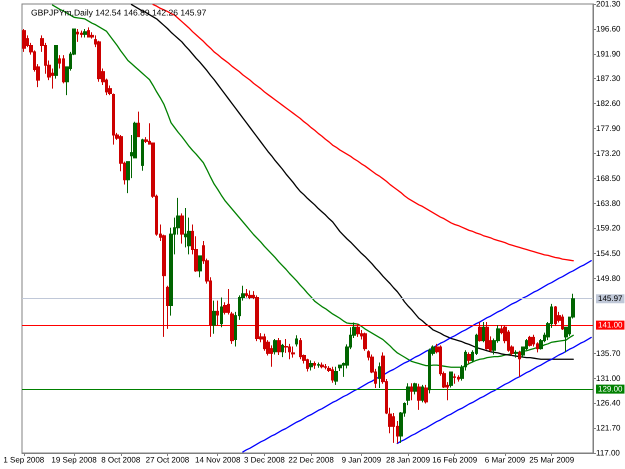 Image resolution: width=625 pixels, height=469 pixels. What do you see at coordinates (408, 460) in the screenshot?
I see `x-tick-label: 28 Jan 2009` at bounding box center [408, 460].